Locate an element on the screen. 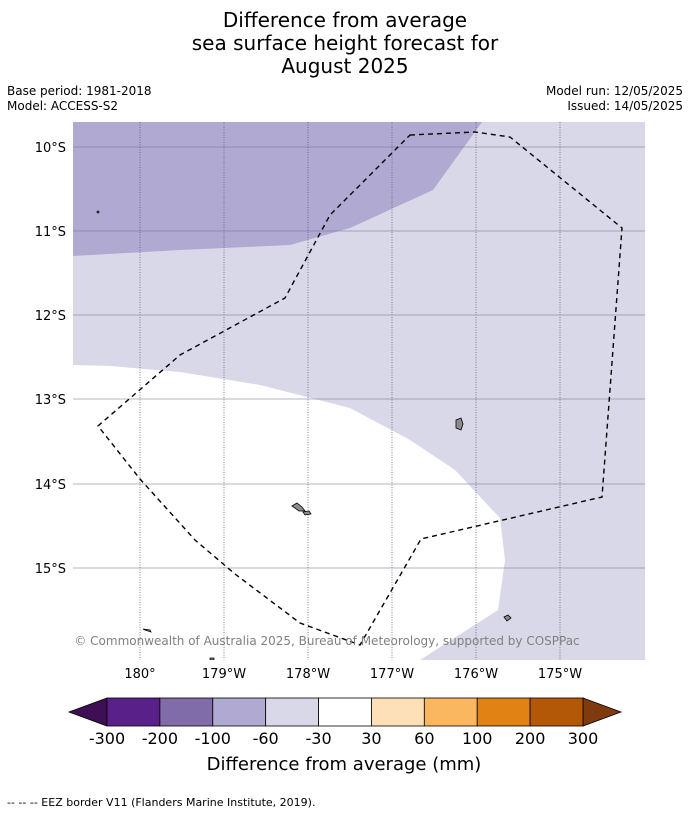  legend-arrow-high is located at coordinates (602, 712).